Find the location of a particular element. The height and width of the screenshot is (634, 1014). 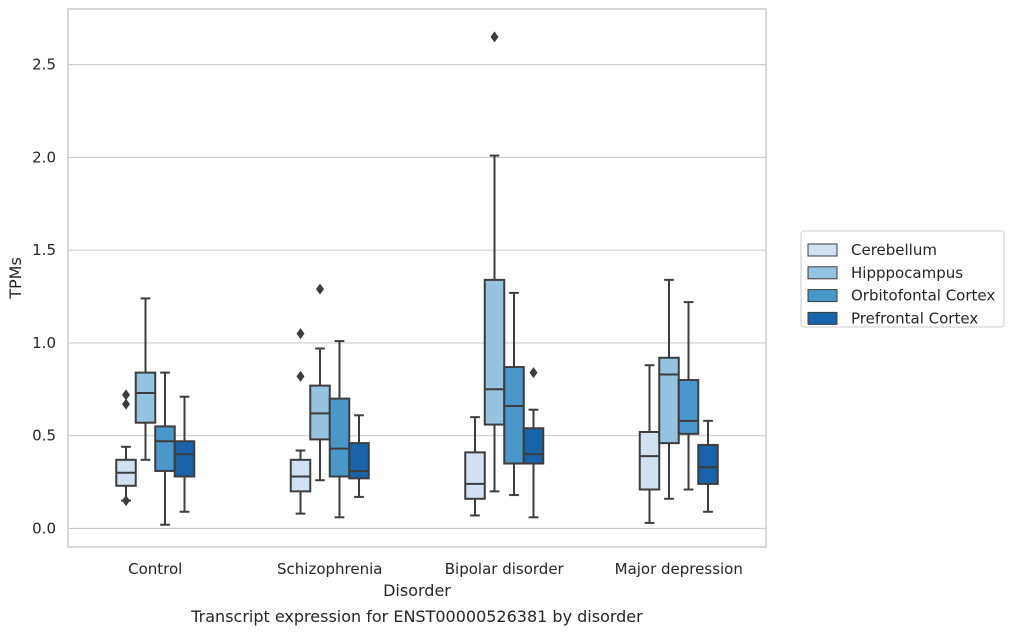

legend-item: Orbitofontal Cortex is located at coordinates (901, 296).